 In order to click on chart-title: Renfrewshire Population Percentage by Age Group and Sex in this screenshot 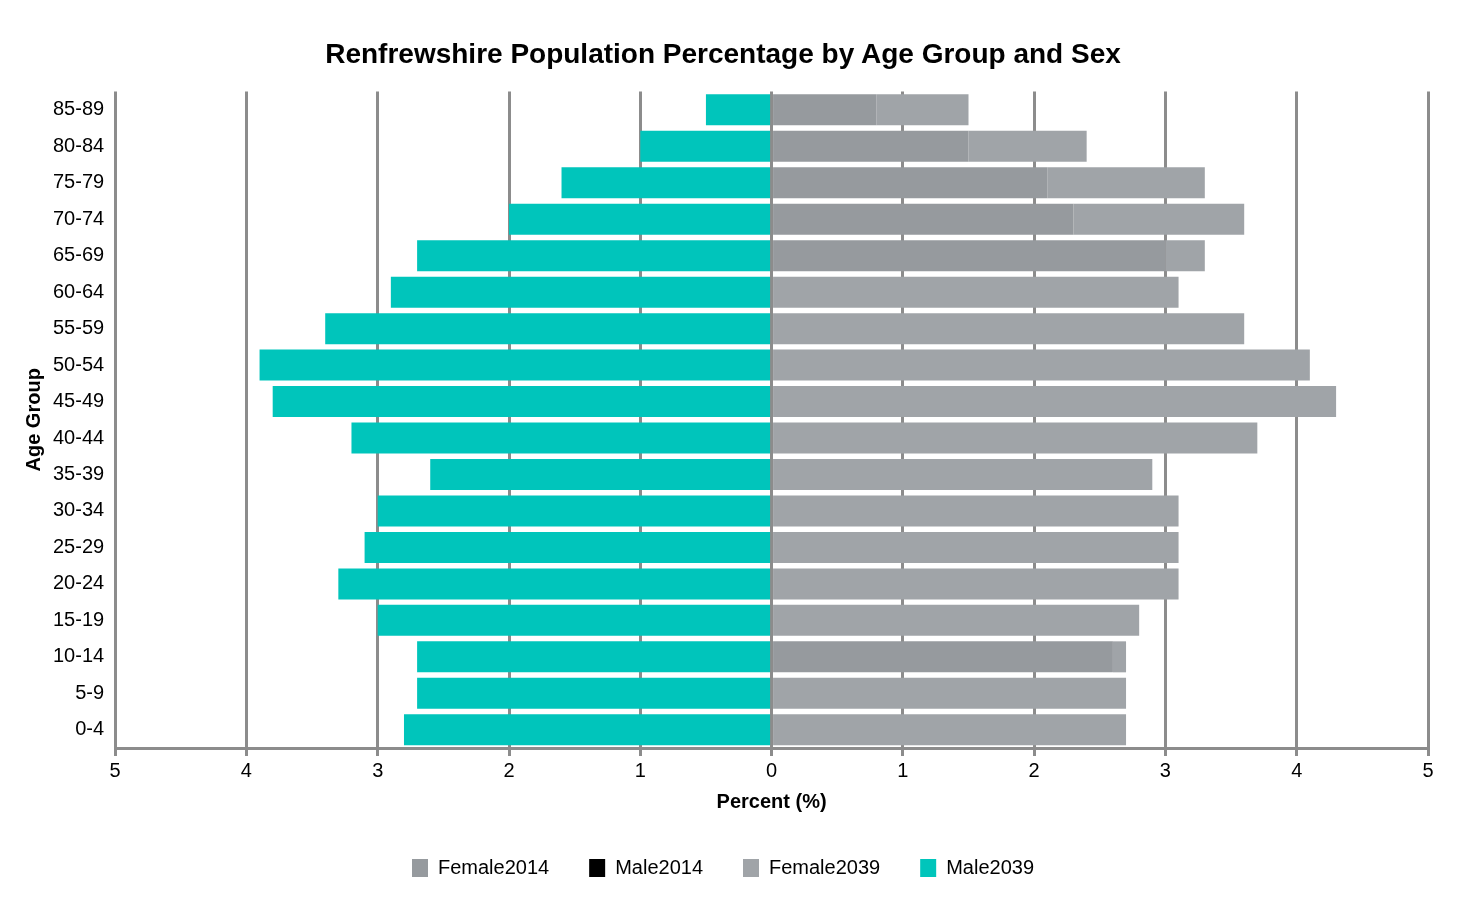, I will do `click(723, 53)`.